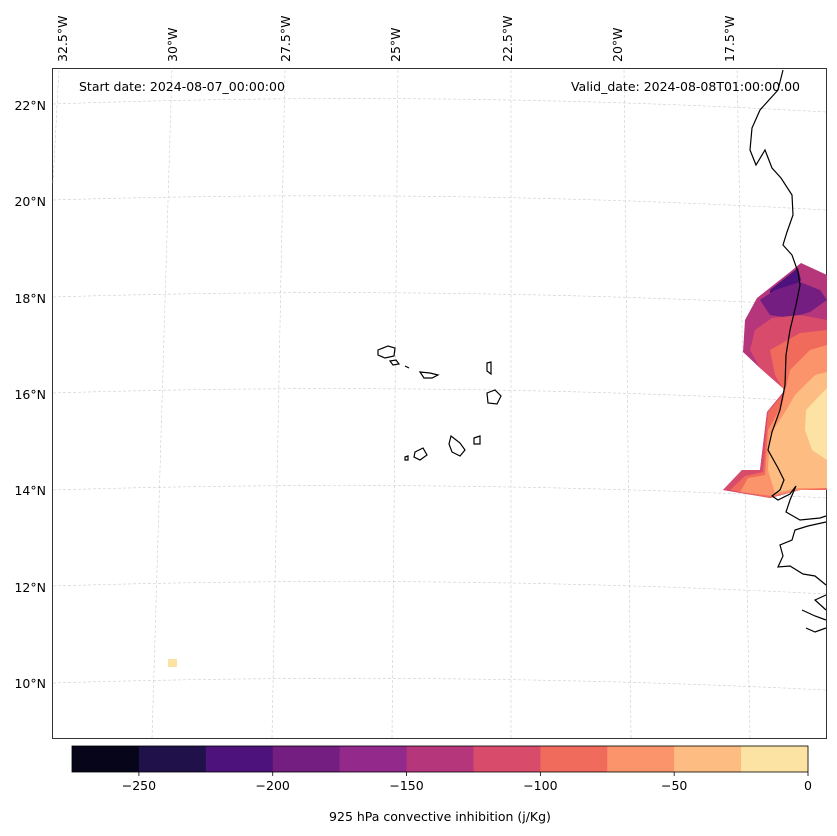 Image resolution: width=837 pixels, height=836 pixels. I want to click on colorbar-tick-label: 0, so click(808, 785).